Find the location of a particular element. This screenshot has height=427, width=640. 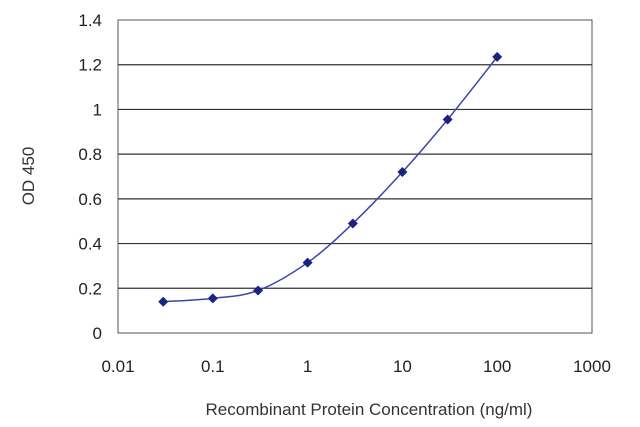

y-tick-label: 0.6 is located at coordinates (90, 199).